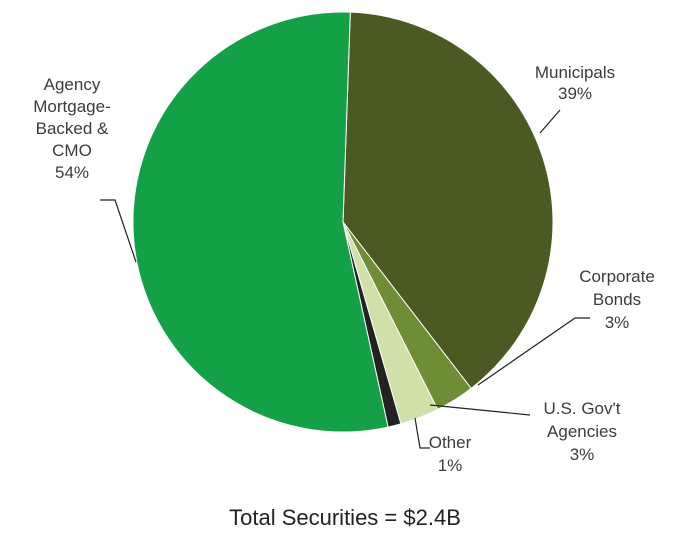  I want to click on slice-label-line: 1%, so click(450, 465).